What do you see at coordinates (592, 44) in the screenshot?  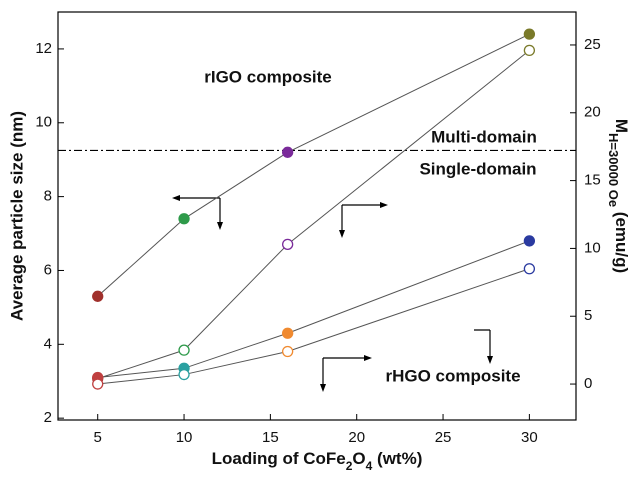 I see `y2-tick-label: 25` at bounding box center [592, 44].